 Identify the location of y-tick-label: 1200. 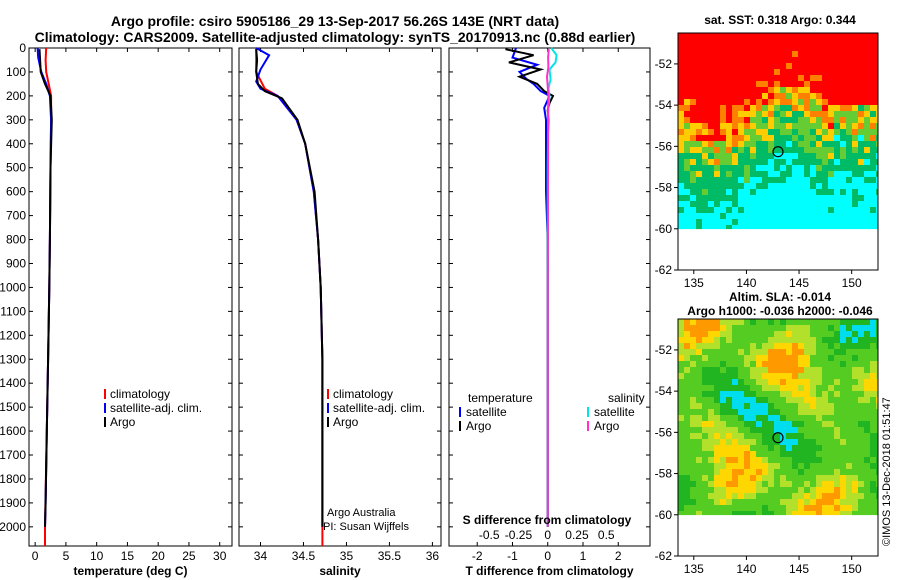
(13, 335).